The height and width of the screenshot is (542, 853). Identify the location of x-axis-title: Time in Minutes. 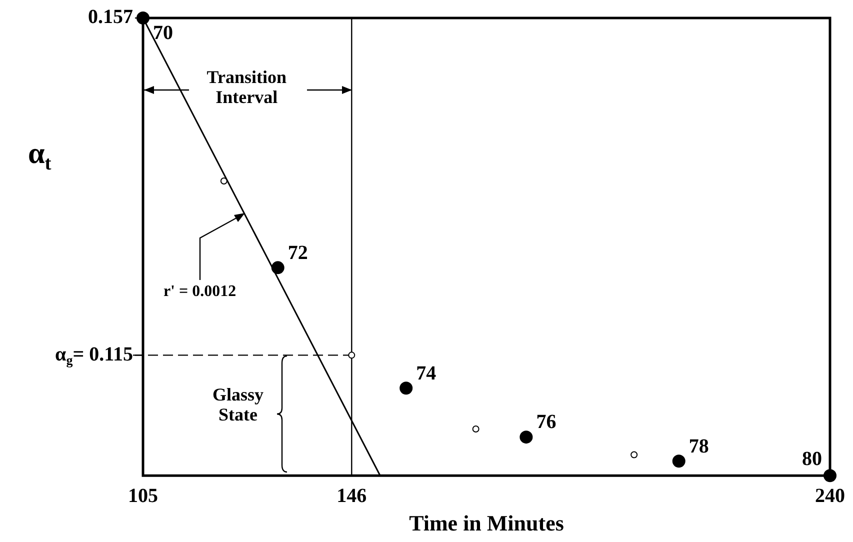
(486, 523).